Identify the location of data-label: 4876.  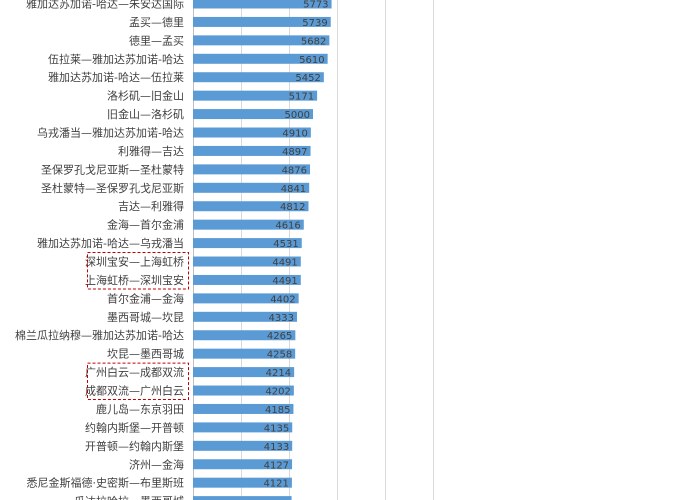
(294, 170).